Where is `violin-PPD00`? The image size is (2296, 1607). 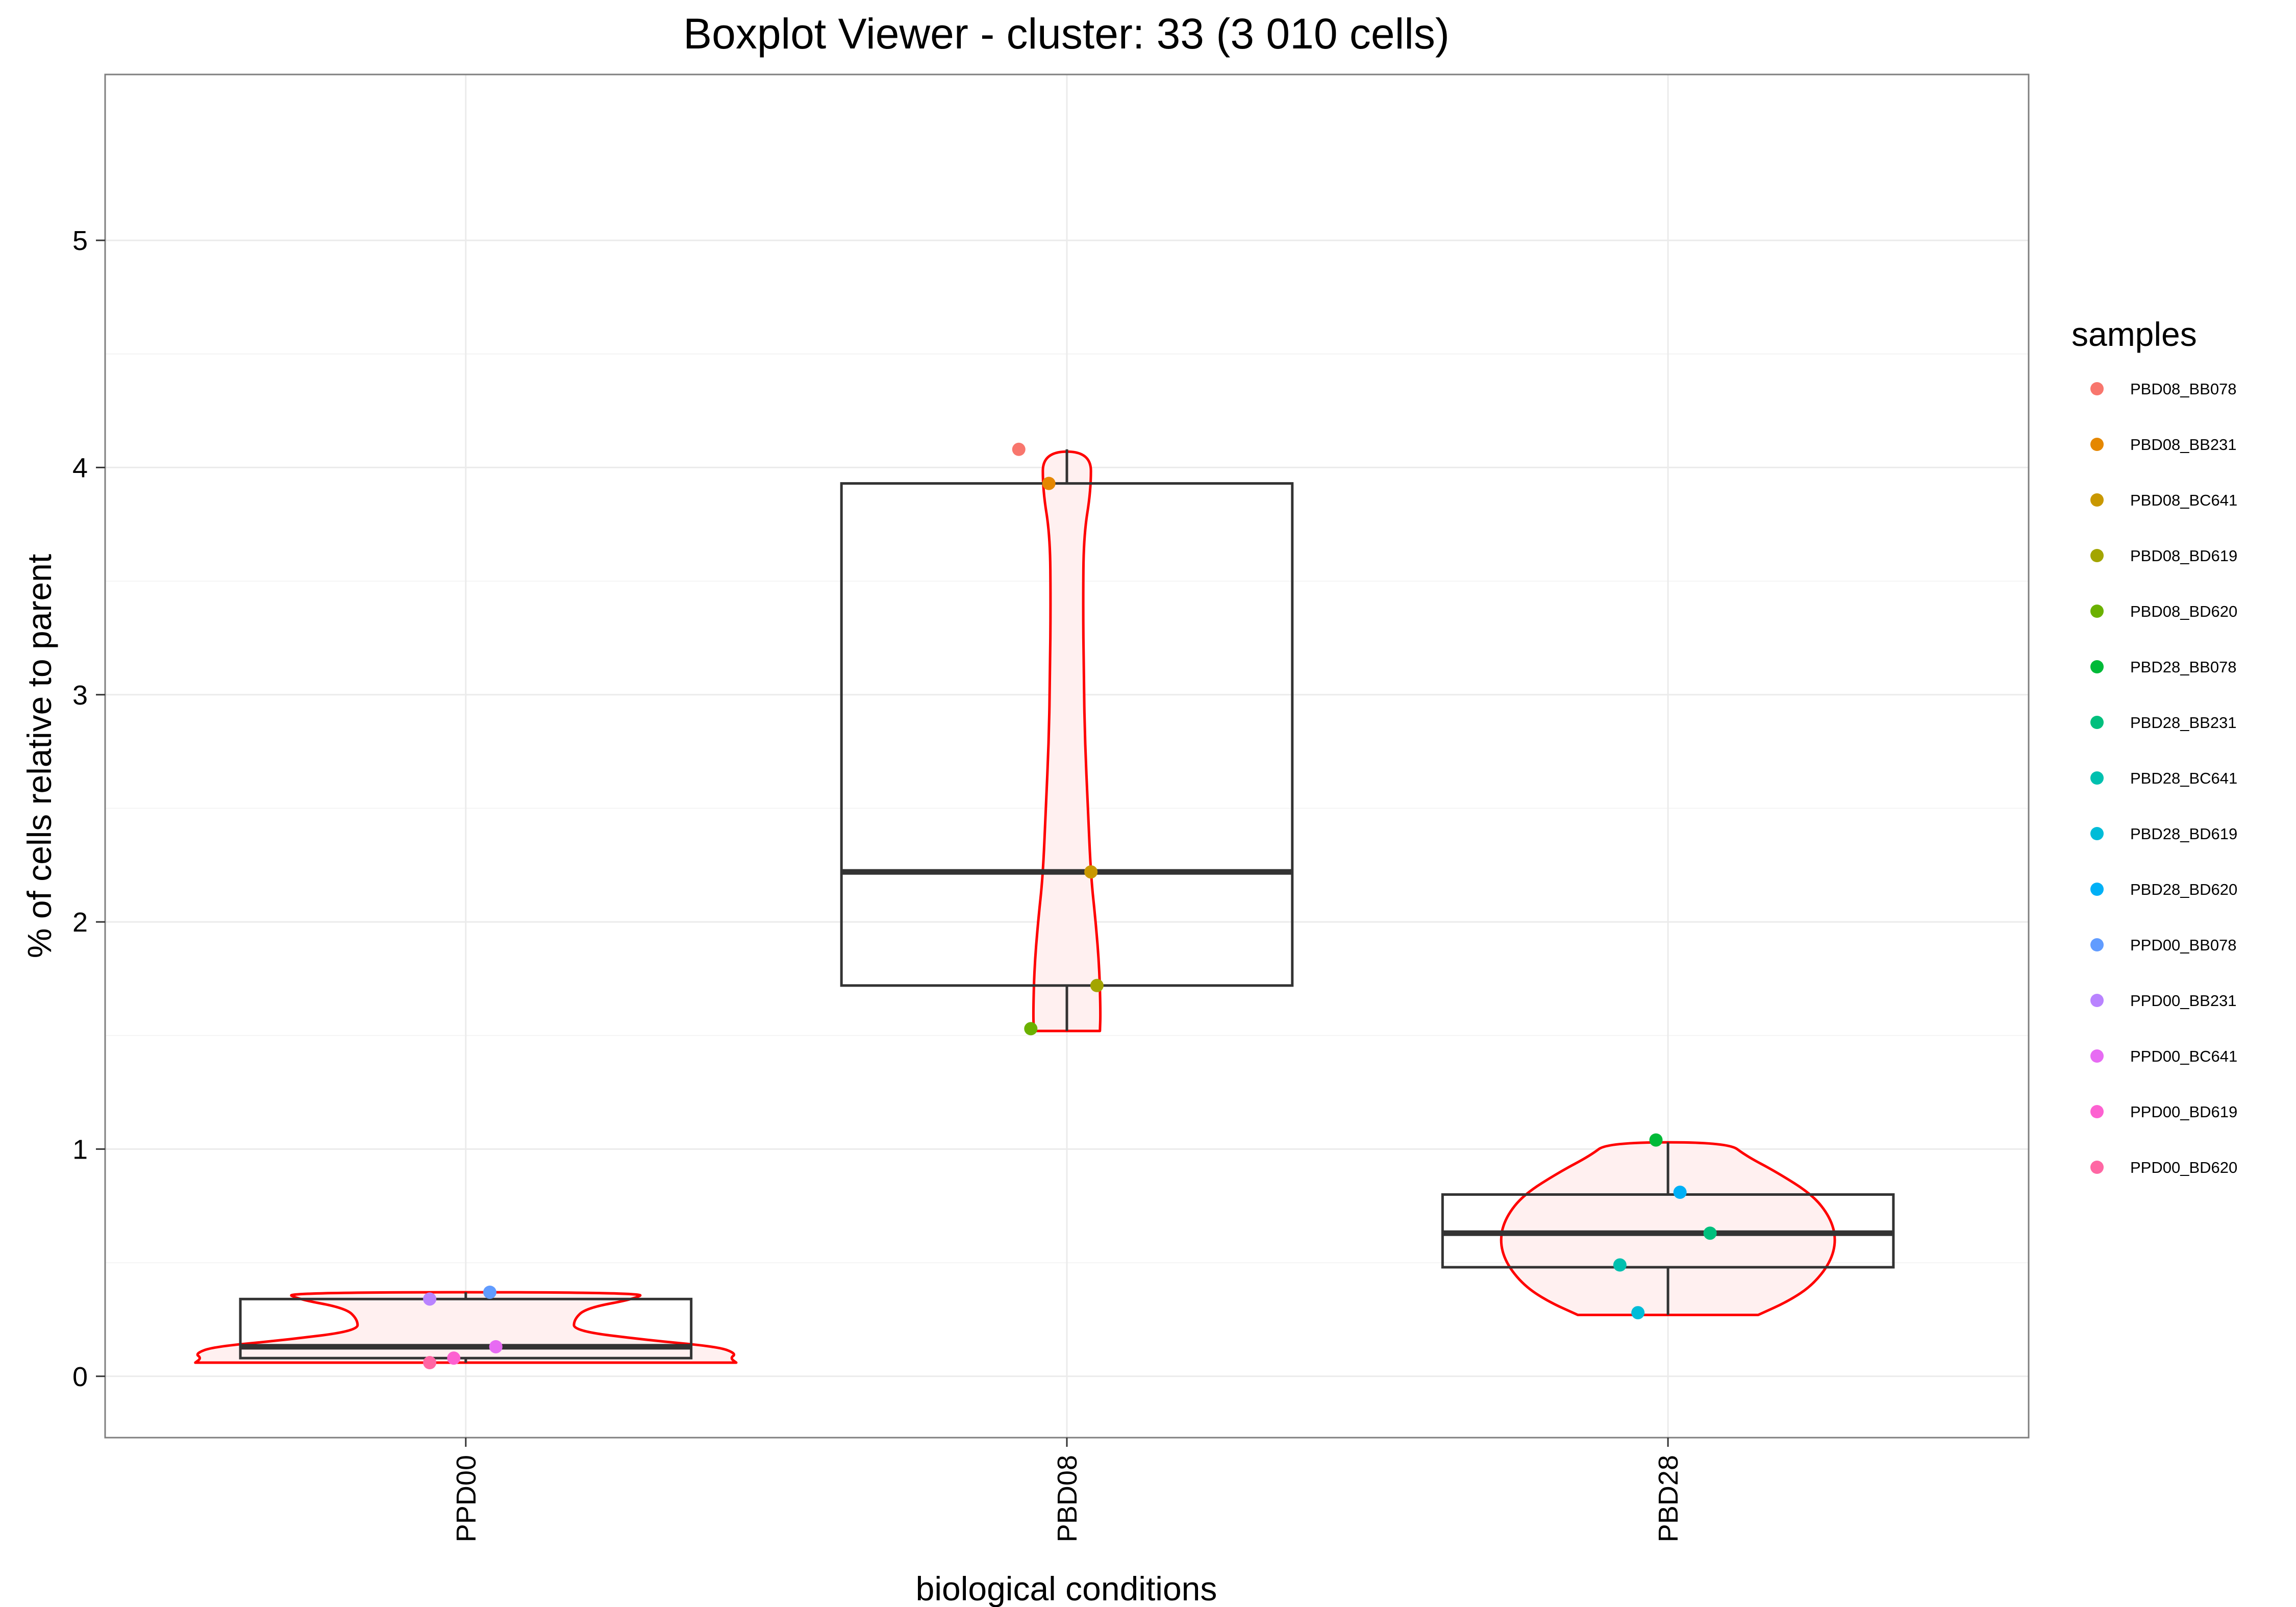 violin-PPD00 is located at coordinates (466, 1327).